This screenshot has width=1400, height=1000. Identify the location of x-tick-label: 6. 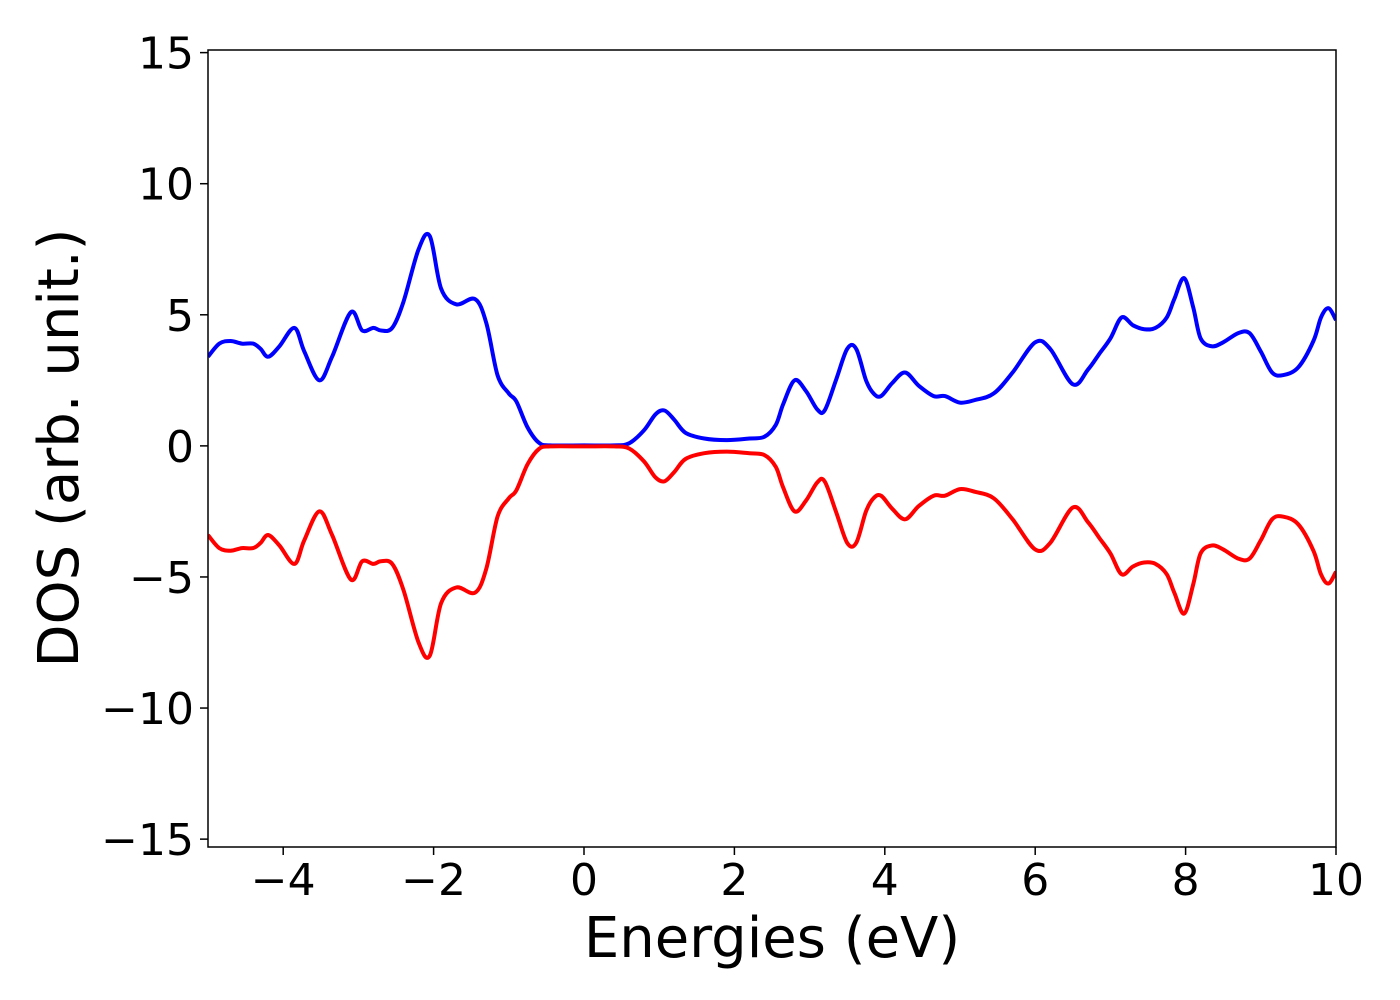
(1035, 880).